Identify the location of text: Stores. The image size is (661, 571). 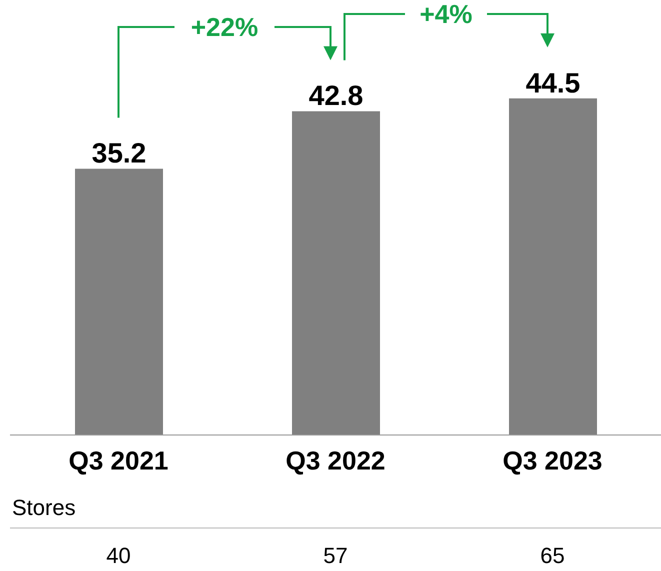
(44, 507).